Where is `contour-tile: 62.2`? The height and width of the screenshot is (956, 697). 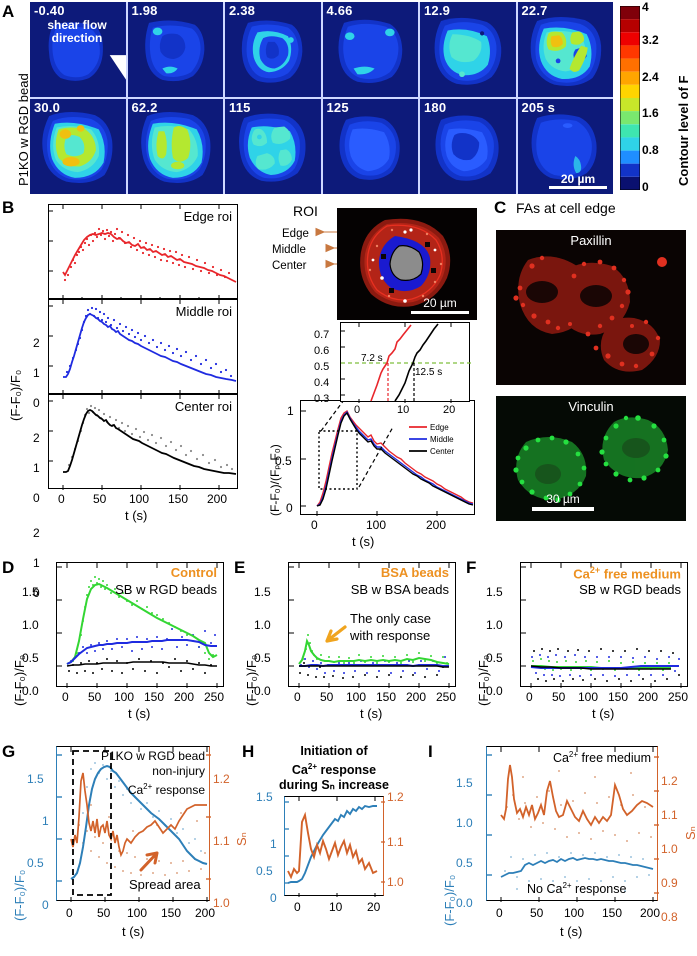 contour-tile: 62.2 is located at coordinates (175, 146).